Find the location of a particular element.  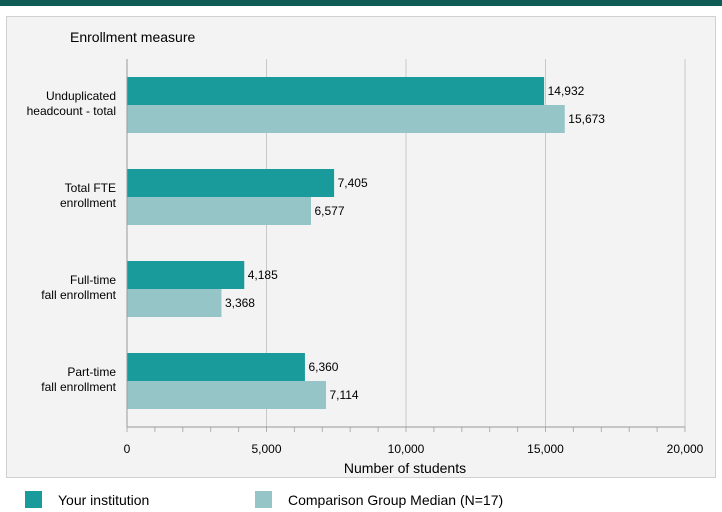

x-tick-label: 20,000 is located at coordinates (685, 449).